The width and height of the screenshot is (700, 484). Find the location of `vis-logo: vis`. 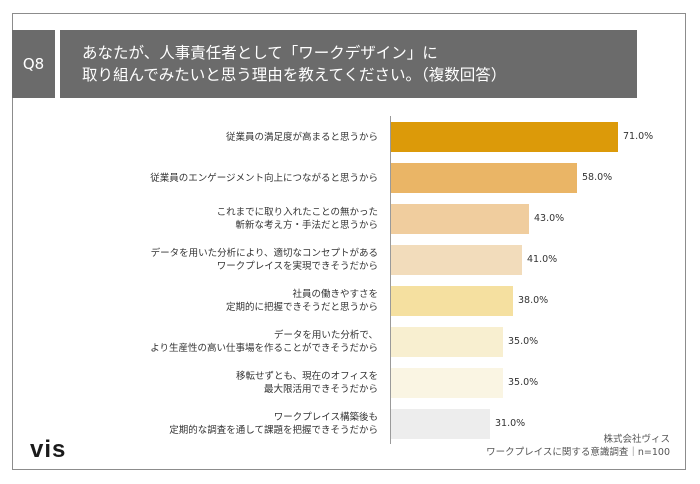

vis-logo: vis is located at coordinates (48, 449).